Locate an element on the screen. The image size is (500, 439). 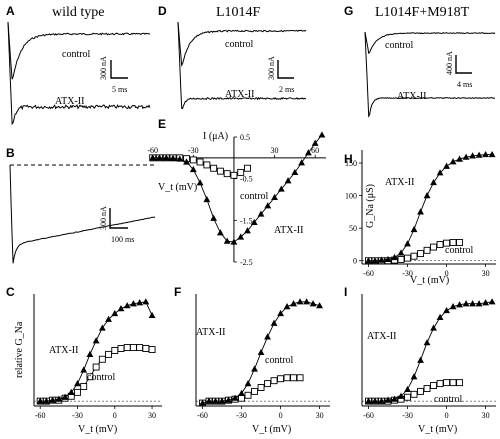
plotI-xtick-label: -60 is located at coordinates (368, 415).